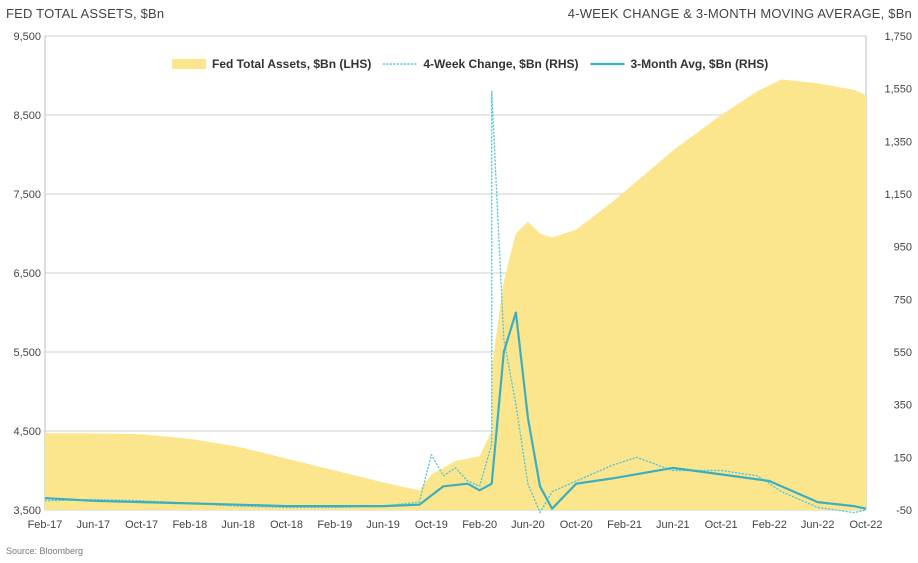 Image resolution: width=918 pixels, height=563 pixels. I want to click on right-y-tick-label: -50, so click(904, 511).